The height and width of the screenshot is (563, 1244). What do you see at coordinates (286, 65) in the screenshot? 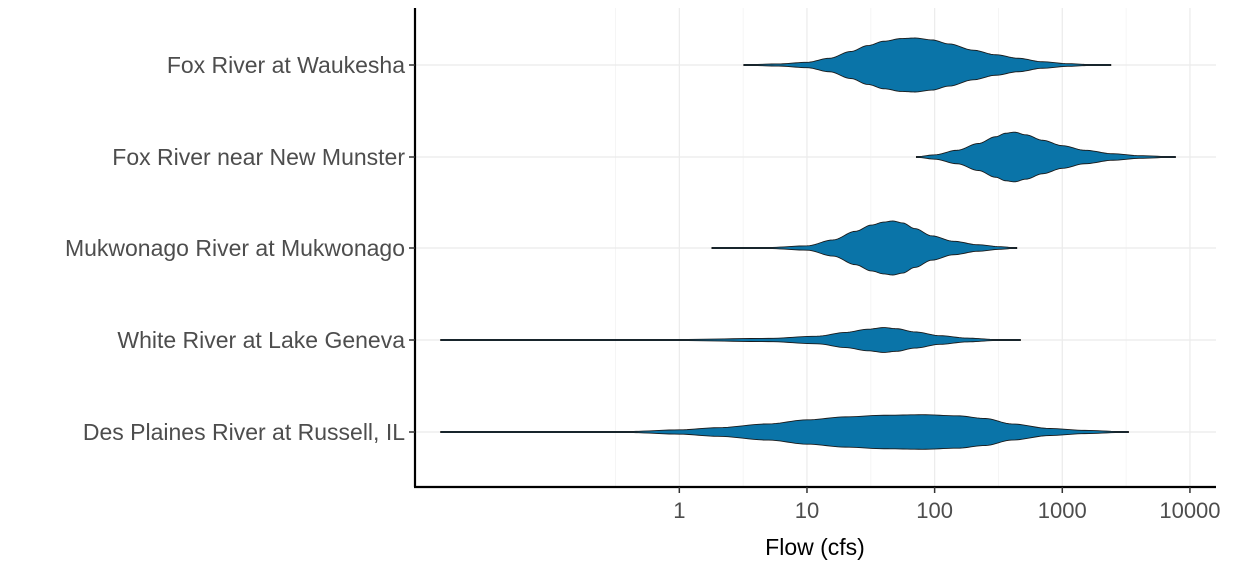
I see `y-category-label: Fox River at Waukesha` at bounding box center [286, 65].